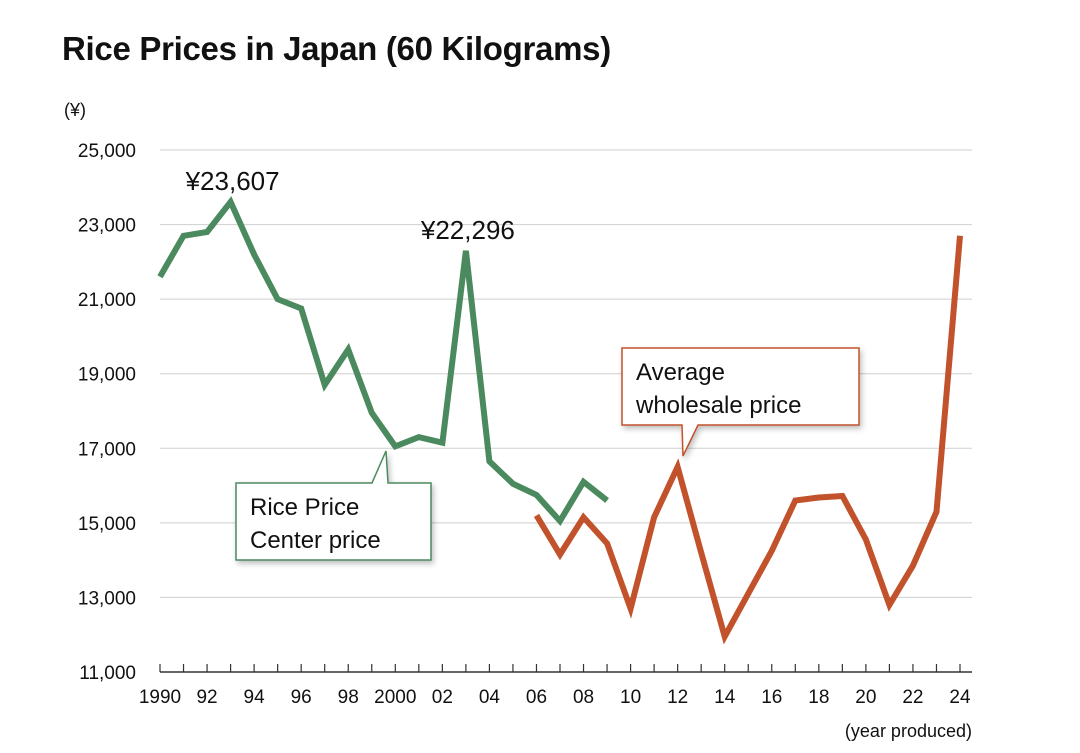 This screenshot has width=1080, height=753. Describe the element at coordinates (107, 300) in the screenshot. I see `y-tick-label: 21,000` at that location.